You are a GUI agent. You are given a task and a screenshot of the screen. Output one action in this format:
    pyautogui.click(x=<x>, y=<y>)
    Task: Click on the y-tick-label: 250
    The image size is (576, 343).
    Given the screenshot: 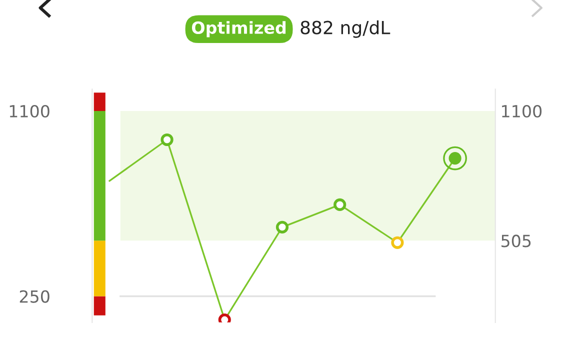 What is the action you would take?
    pyautogui.click(x=35, y=296)
    